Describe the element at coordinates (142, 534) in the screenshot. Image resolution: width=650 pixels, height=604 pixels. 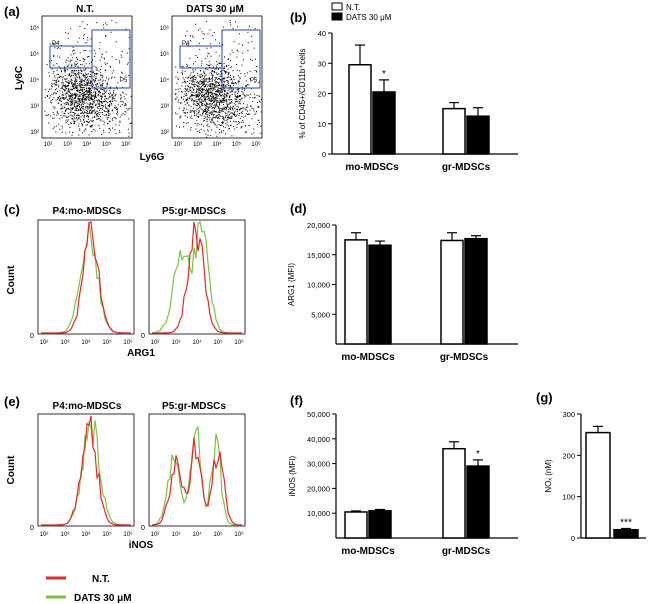
I see `hist-e-tick-labels: 10² 10³ 10⁴ 10⁵ 10⁶ 10² 10³ 10⁴ 10⁵ 10⁶` at that location.